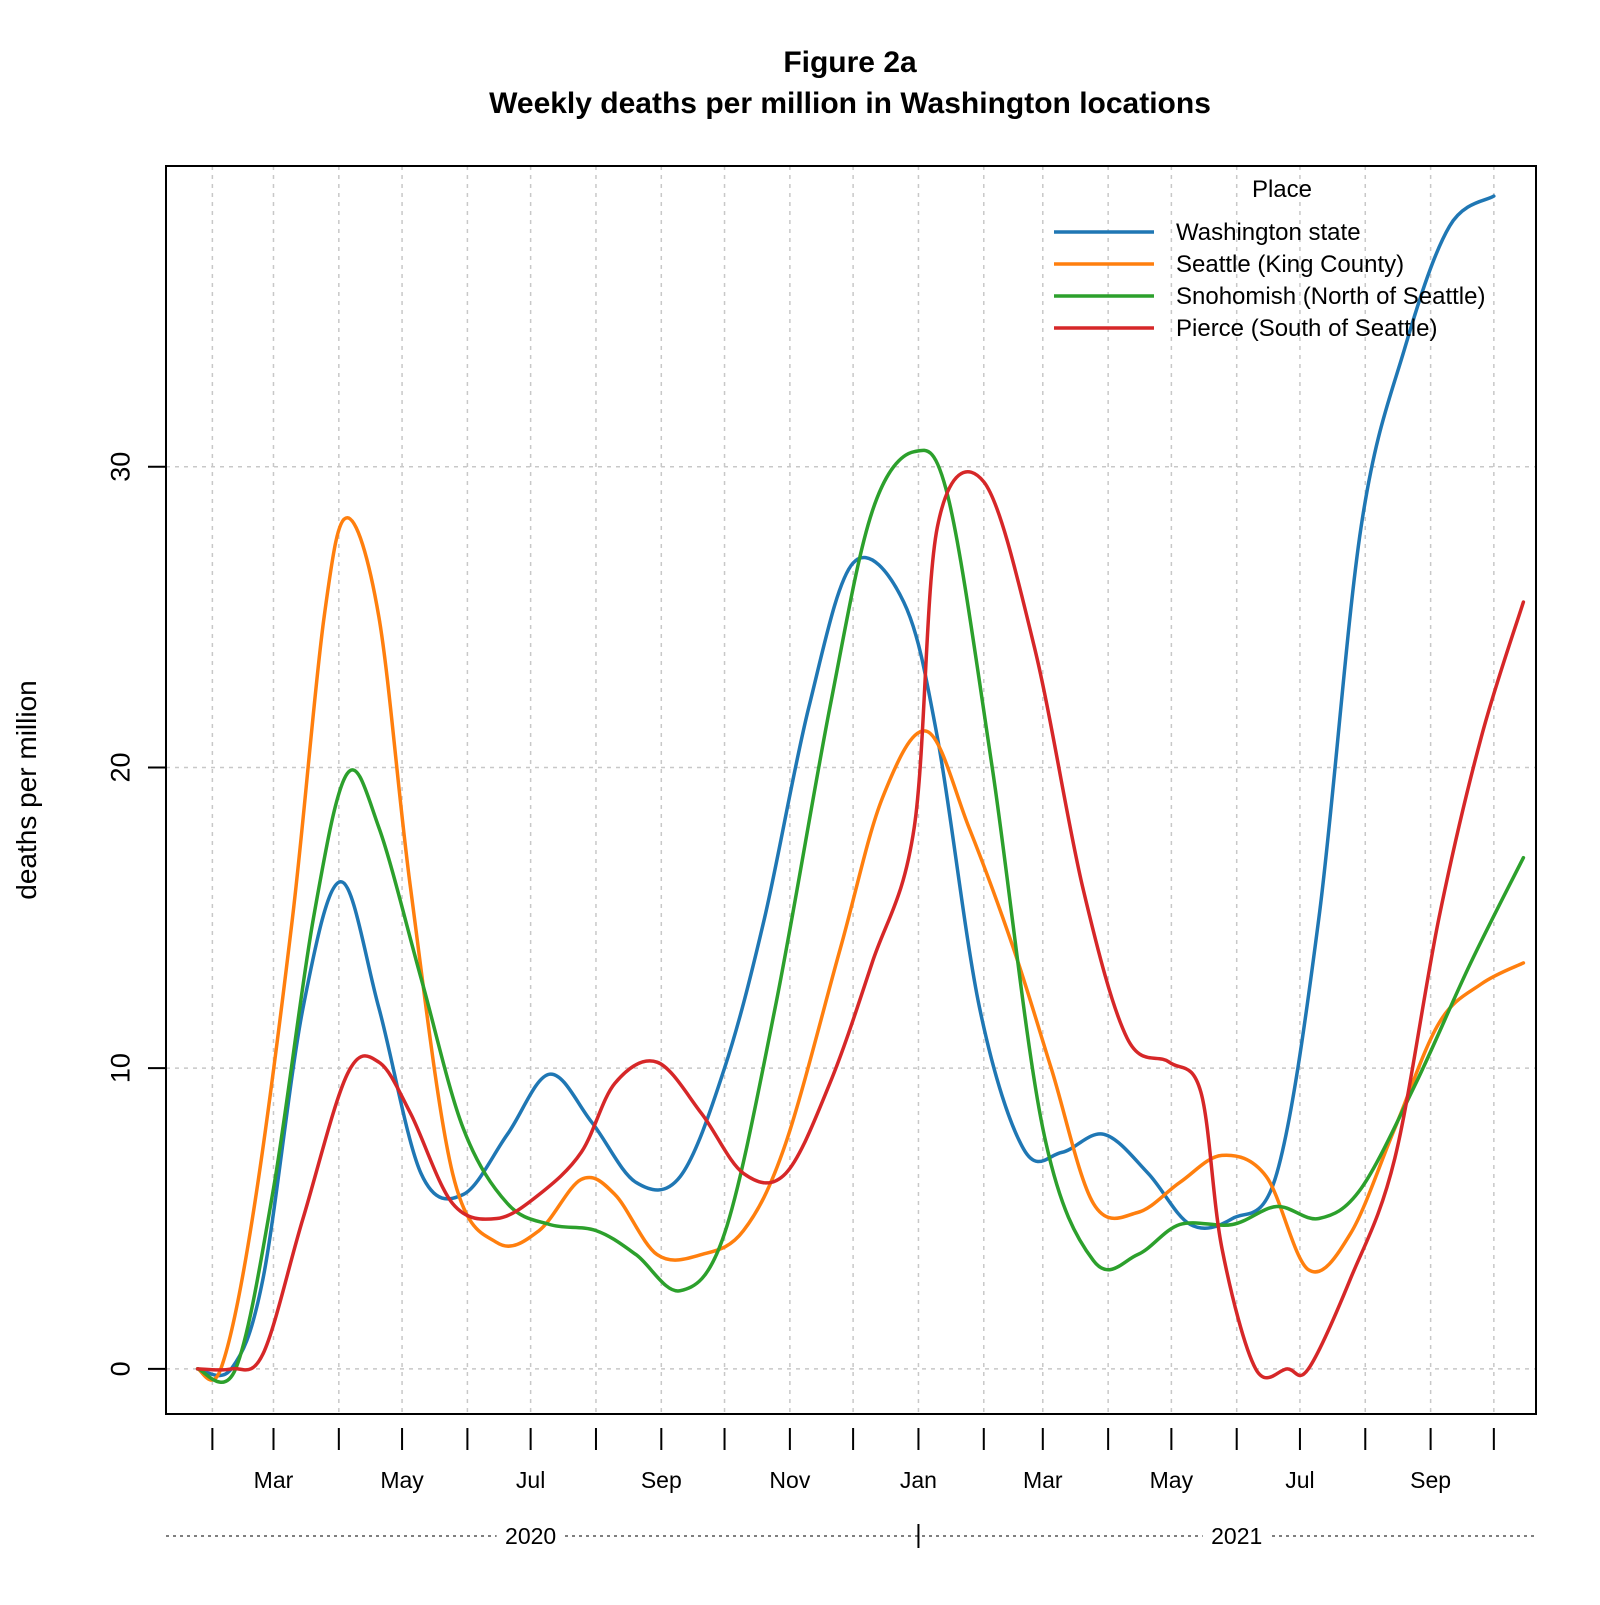 This screenshot has width=1600, height=1605. I want to click on year-label: 2020, so click(530, 1536).